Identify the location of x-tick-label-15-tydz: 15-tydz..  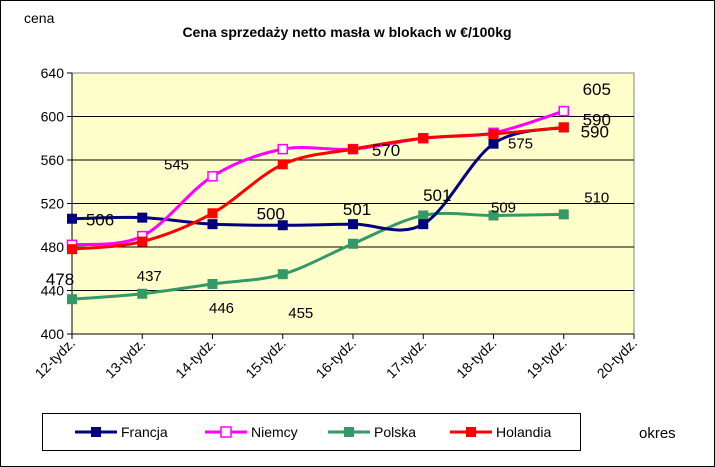
(265, 358).